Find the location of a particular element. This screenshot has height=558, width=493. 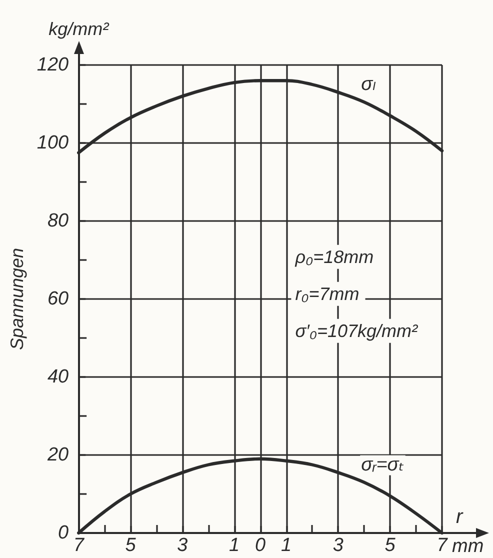

y-tick-label: 120 is located at coordinates (53, 65).